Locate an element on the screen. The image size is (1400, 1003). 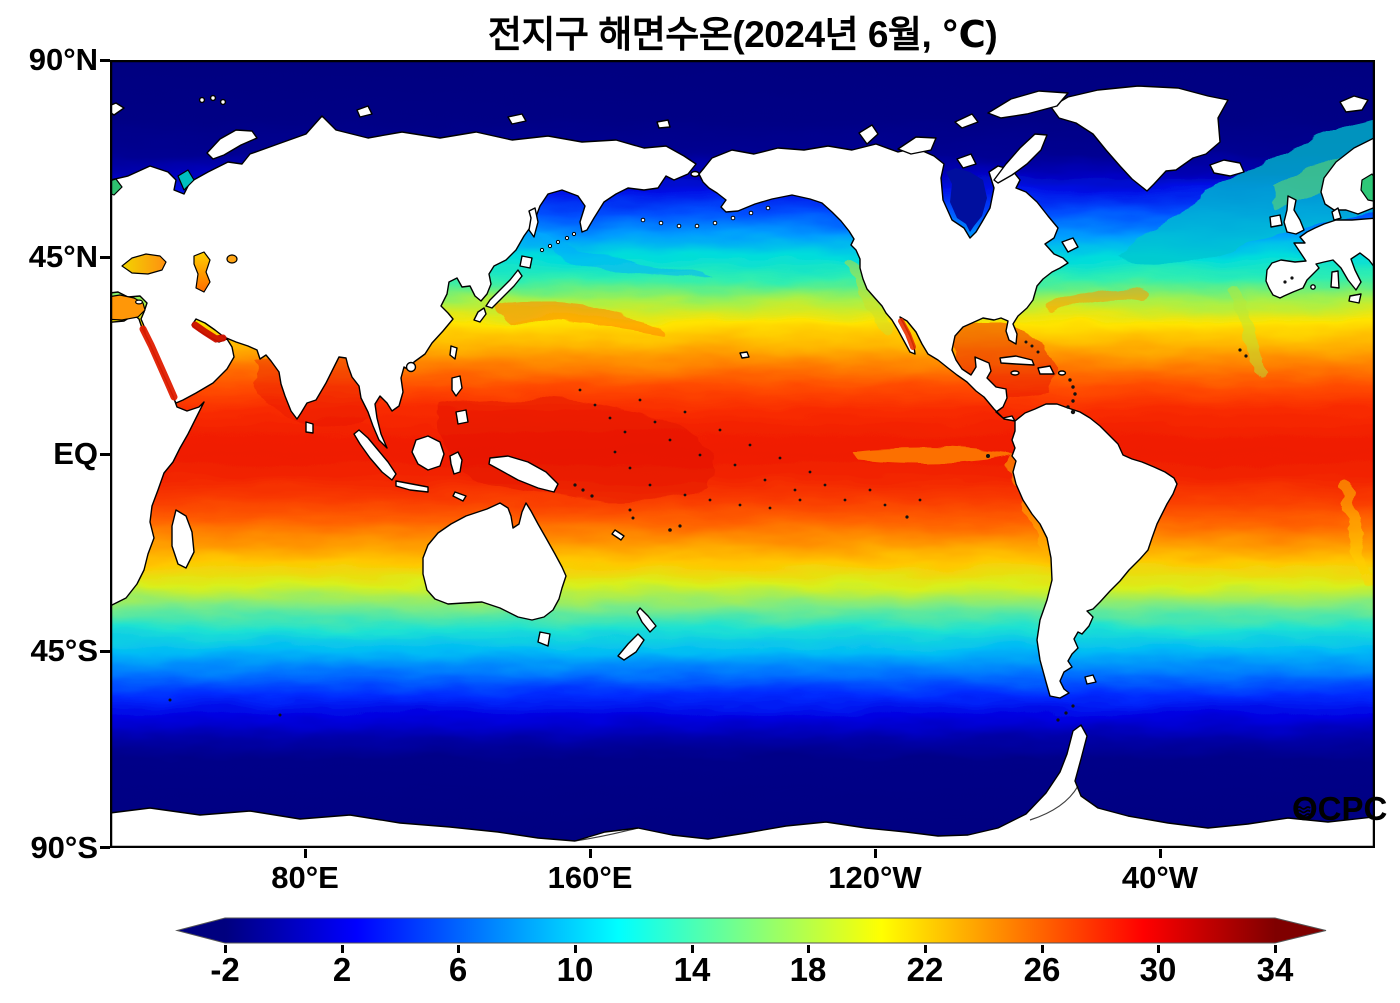
lon-label-120w: 120°W is located at coordinates (875, 877).